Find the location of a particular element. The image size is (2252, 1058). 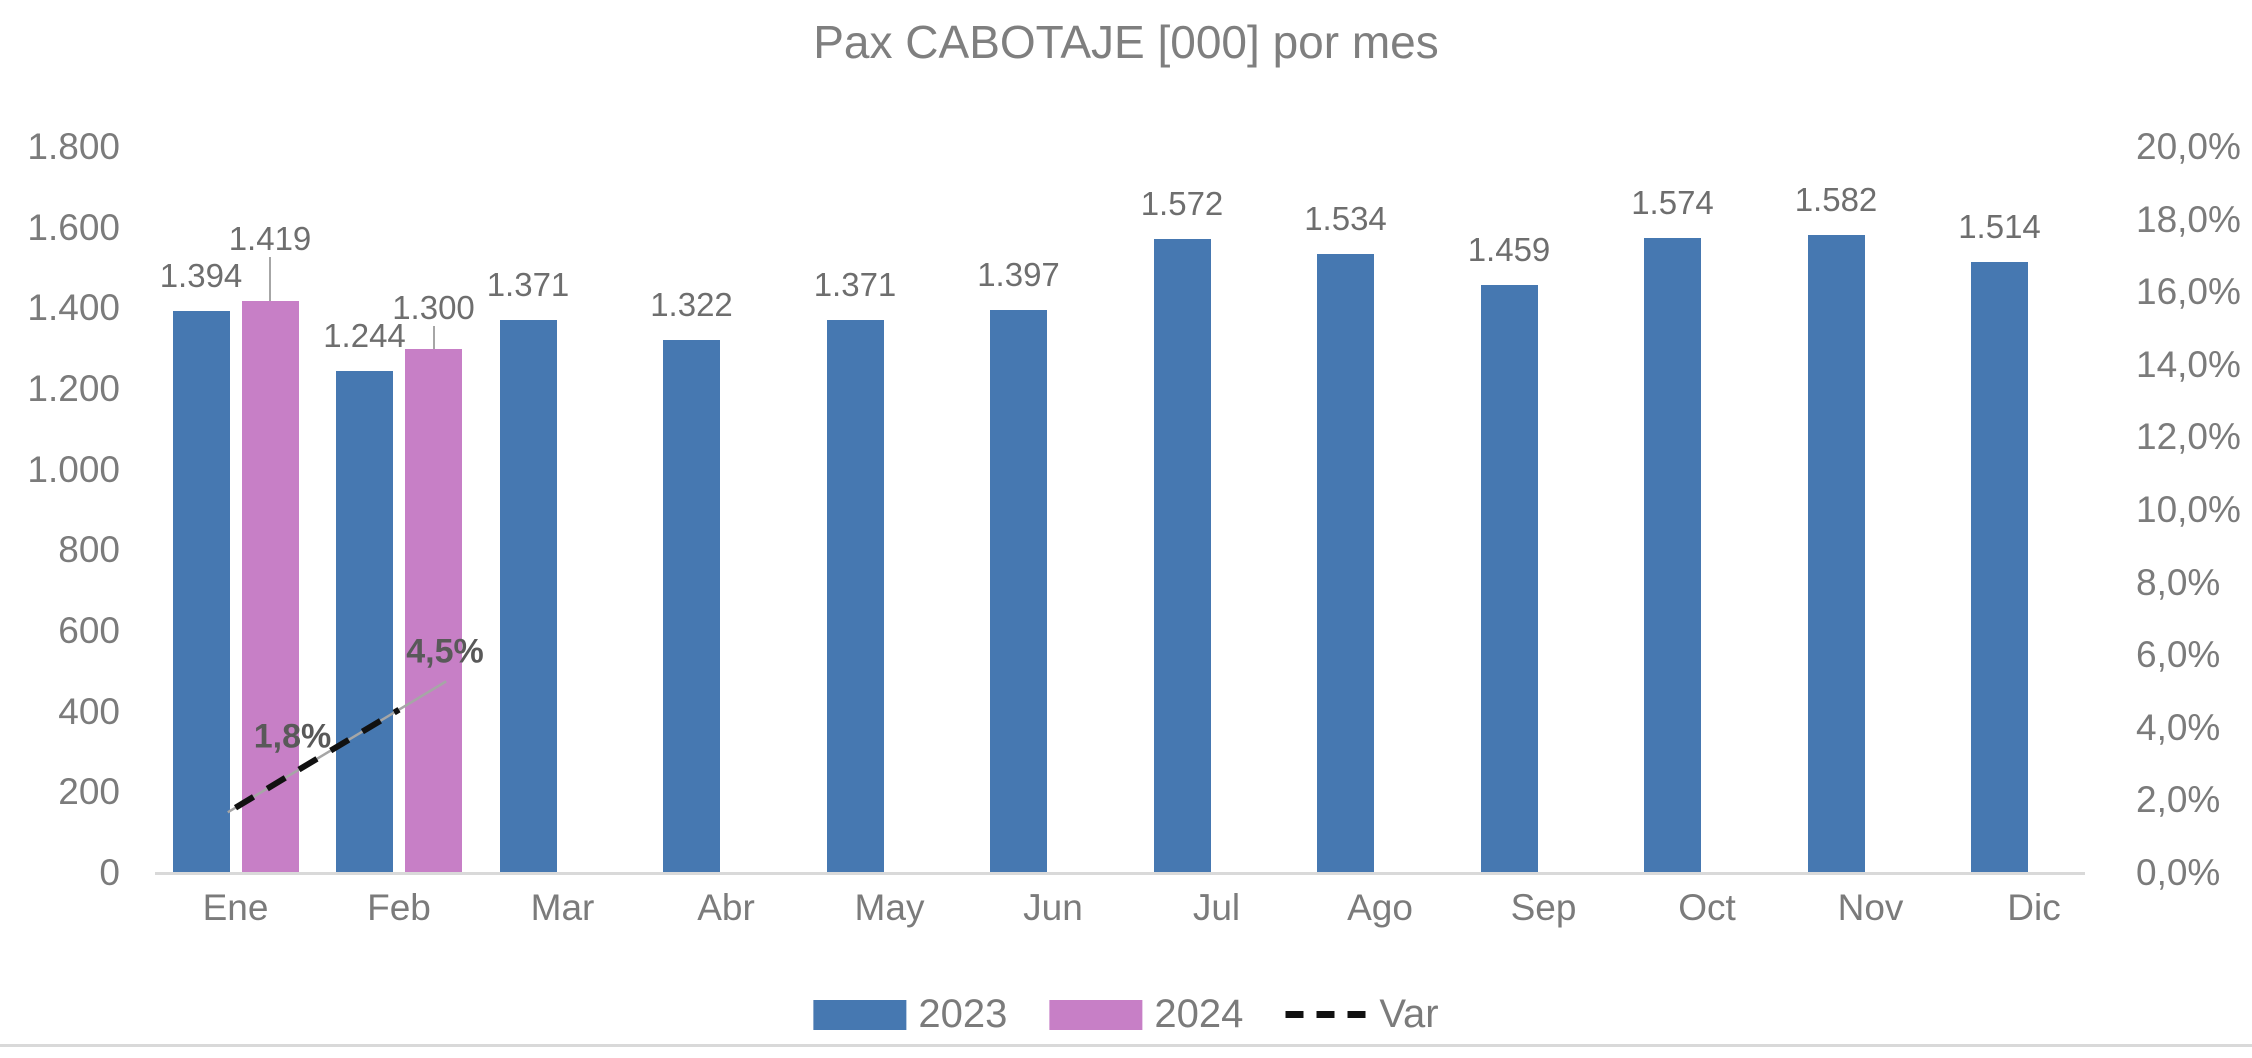

legend-item-var: Var is located at coordinates (1362, 1014).